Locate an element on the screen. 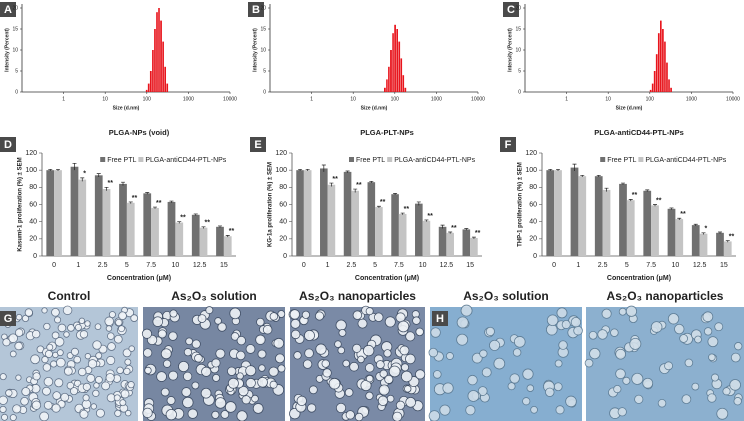  x-tick-label: 0 is located at coordinates (54, 265).